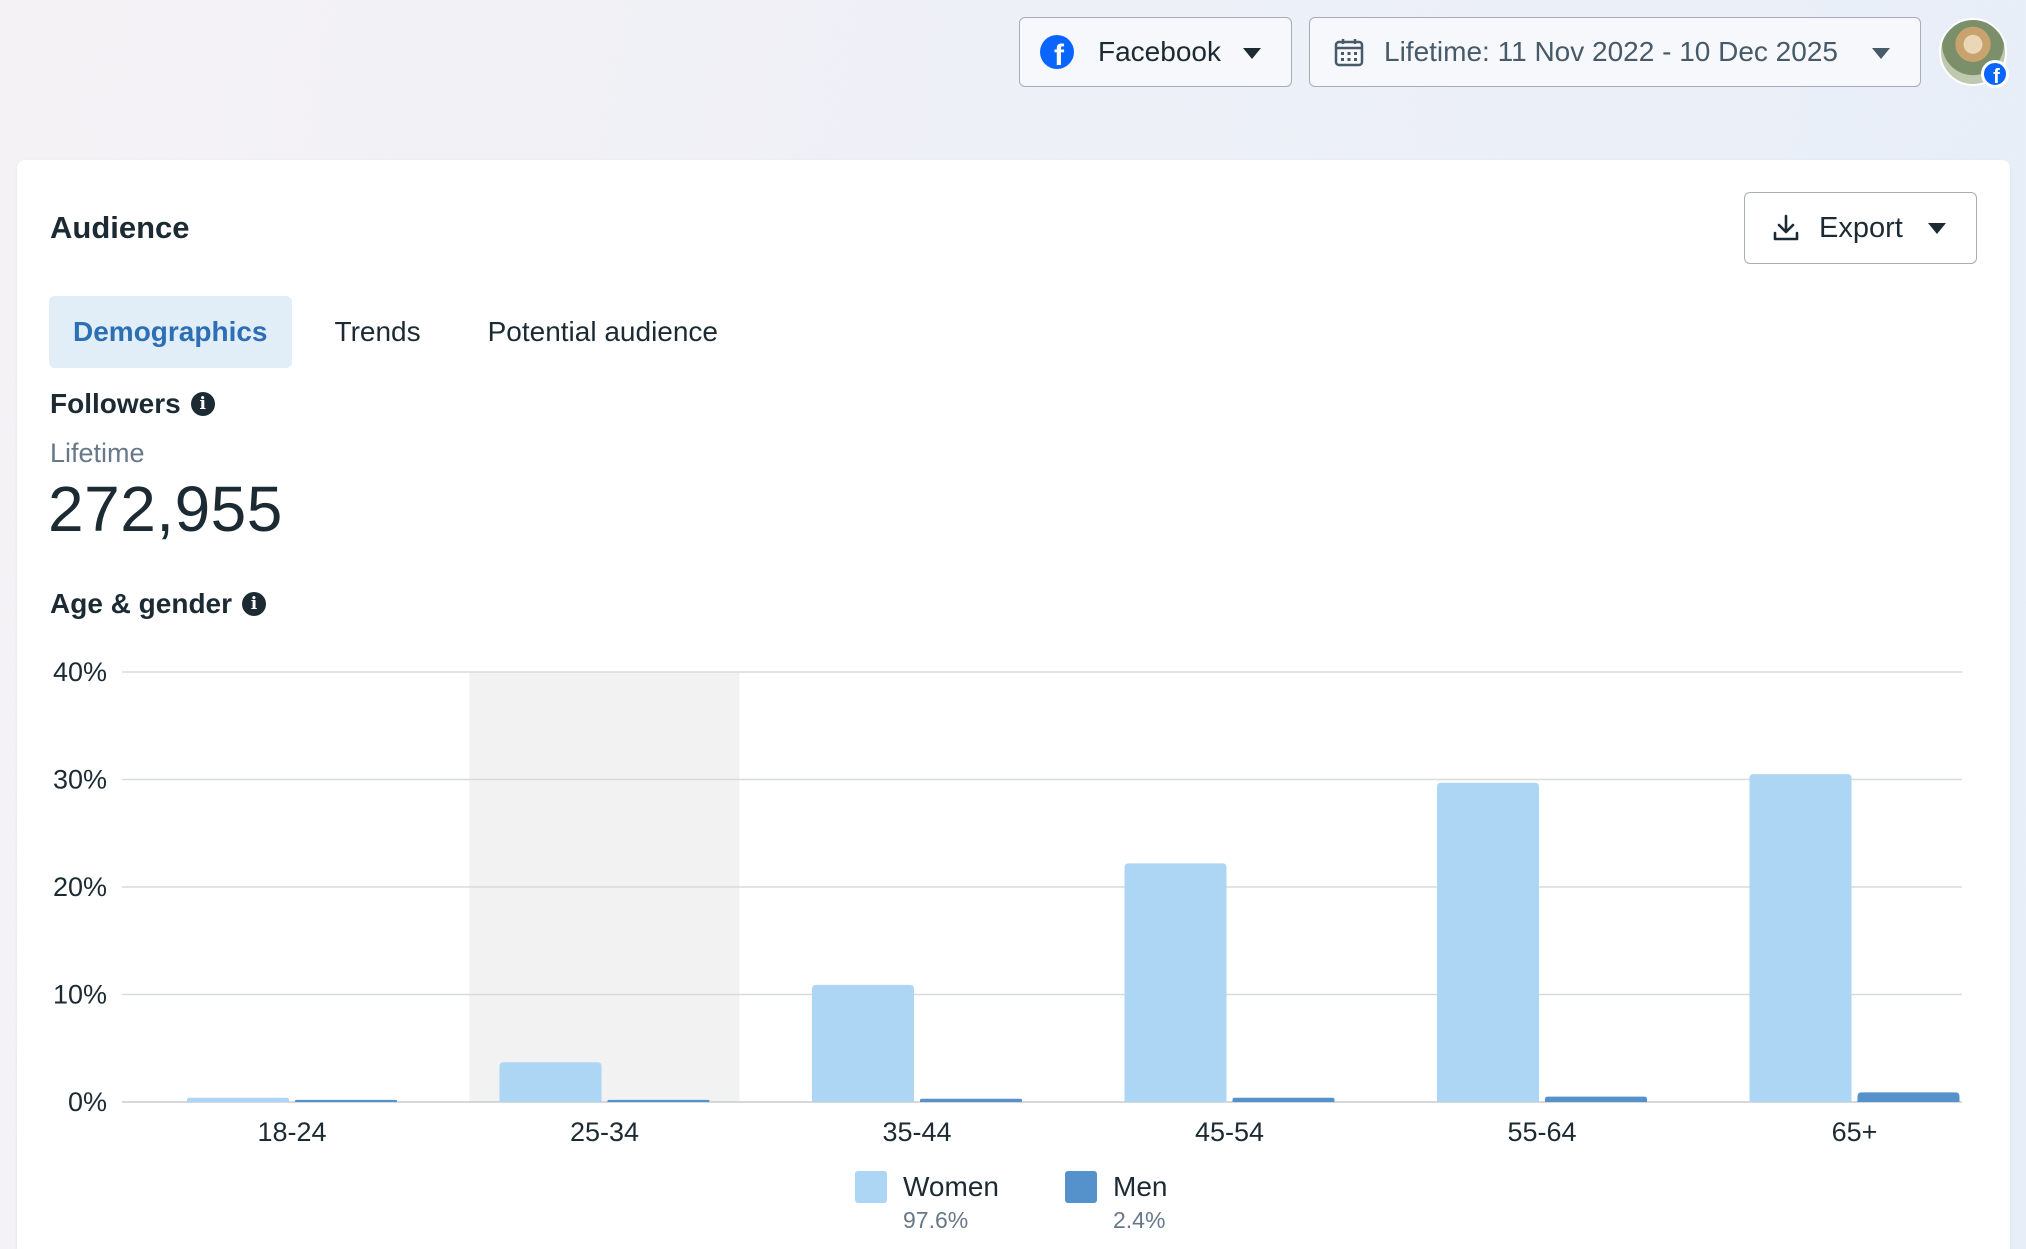  What do you see at coordinates (1159, 51) in the screenshot?
I see `platform-label: Facebook` at bounding box center [1159, 51].